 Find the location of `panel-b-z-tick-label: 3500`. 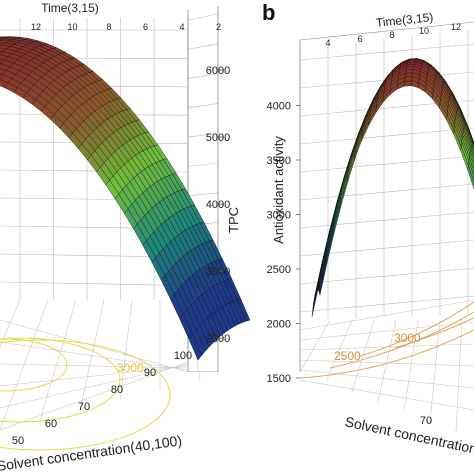

panel-b-z-tick-label: 3500 is located at coordinates (279, 161).